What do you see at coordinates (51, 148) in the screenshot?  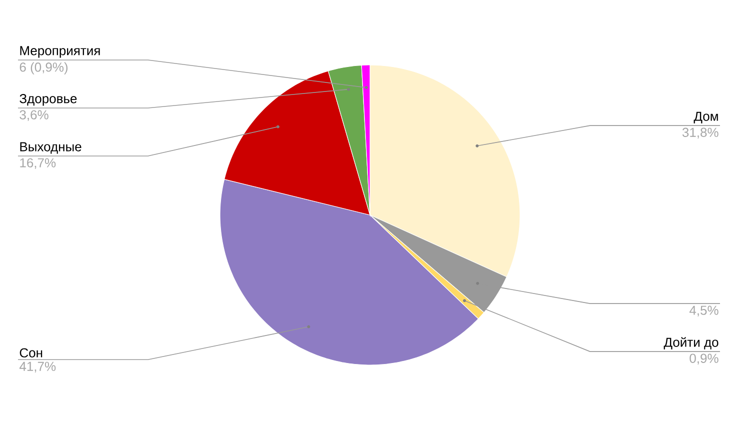 I see `slice-label: Выходные` at bounding box center [51, 148].